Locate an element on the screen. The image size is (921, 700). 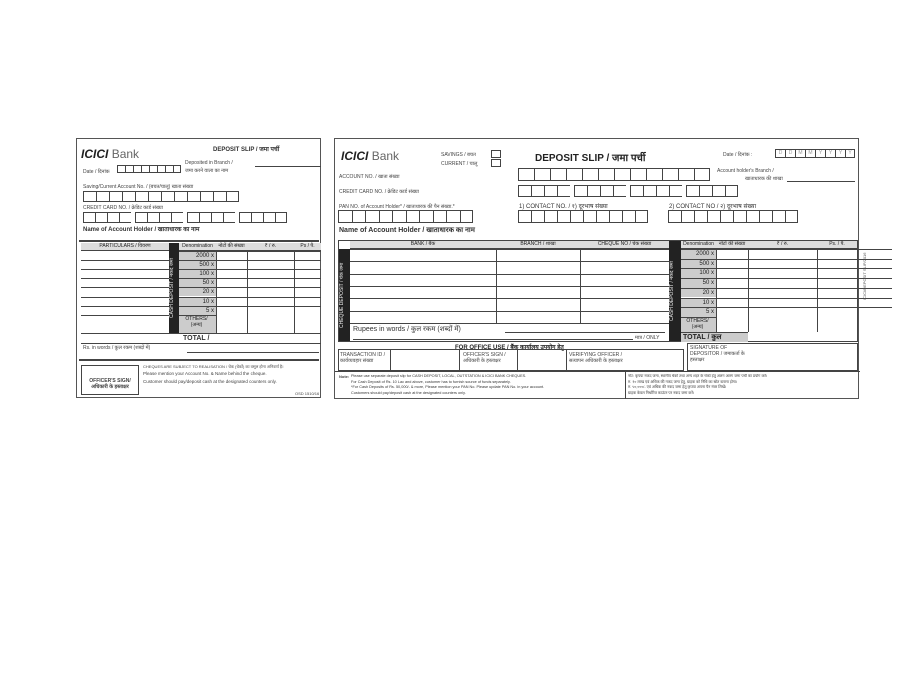
credit-card-field is located at coordinates (185, 217).